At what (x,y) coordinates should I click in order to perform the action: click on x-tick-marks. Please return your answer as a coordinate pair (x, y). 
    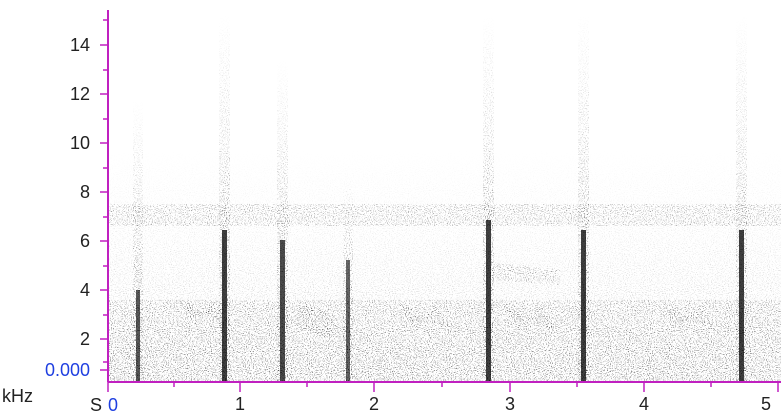
    Looking at the image, I should click on (443, 387).